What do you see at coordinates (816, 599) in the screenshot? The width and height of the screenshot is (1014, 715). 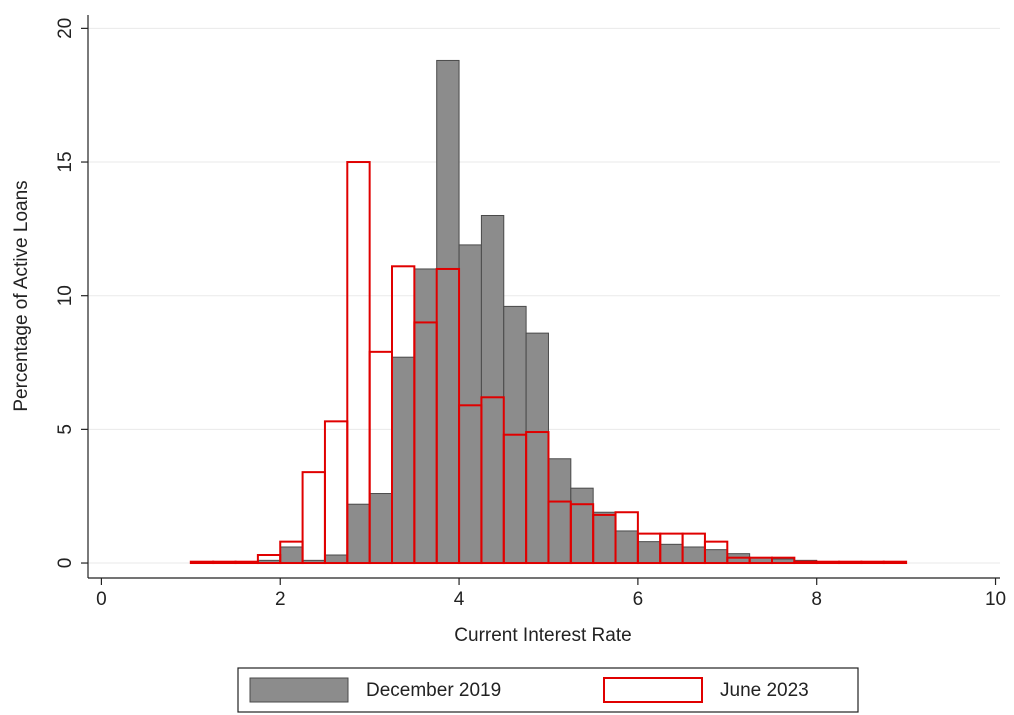 I see `x-tick-label: 8` at bounding box center [816, 599].